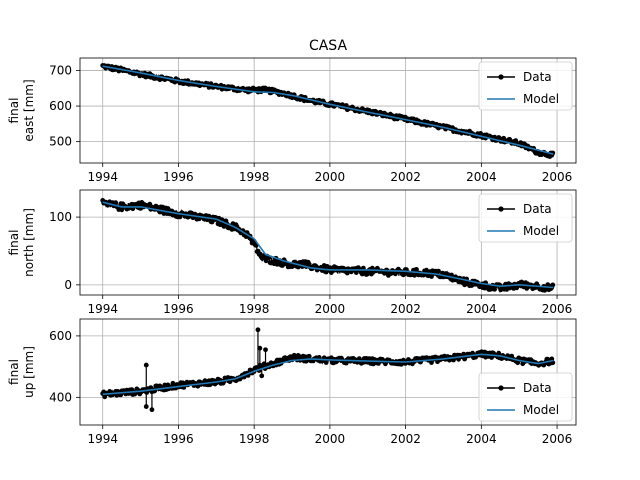 This screenshot has width=640, height=480. Describe the element at coordinates (60, 217) in the screenshot. I see `y-tick-label: 100` at that location.